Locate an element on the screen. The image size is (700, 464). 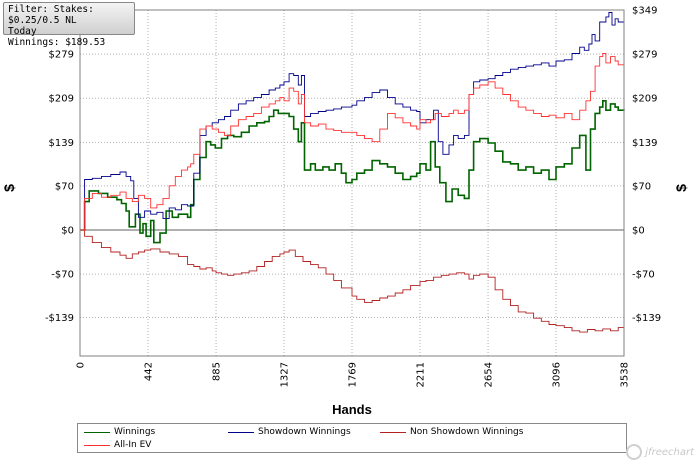
legend-label-winnings: Winnings is located at coordinates (135, 432).